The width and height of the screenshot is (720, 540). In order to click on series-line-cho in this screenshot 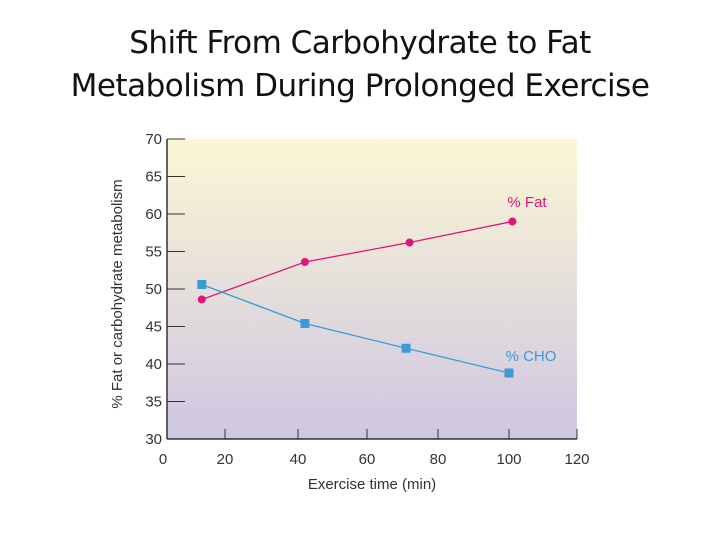, I will do `click(355, 328)`.